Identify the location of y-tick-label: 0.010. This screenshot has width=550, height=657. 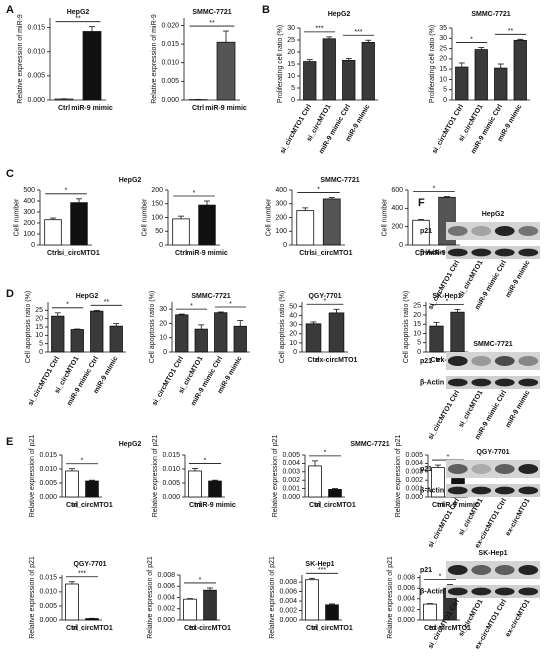
(170, 63).